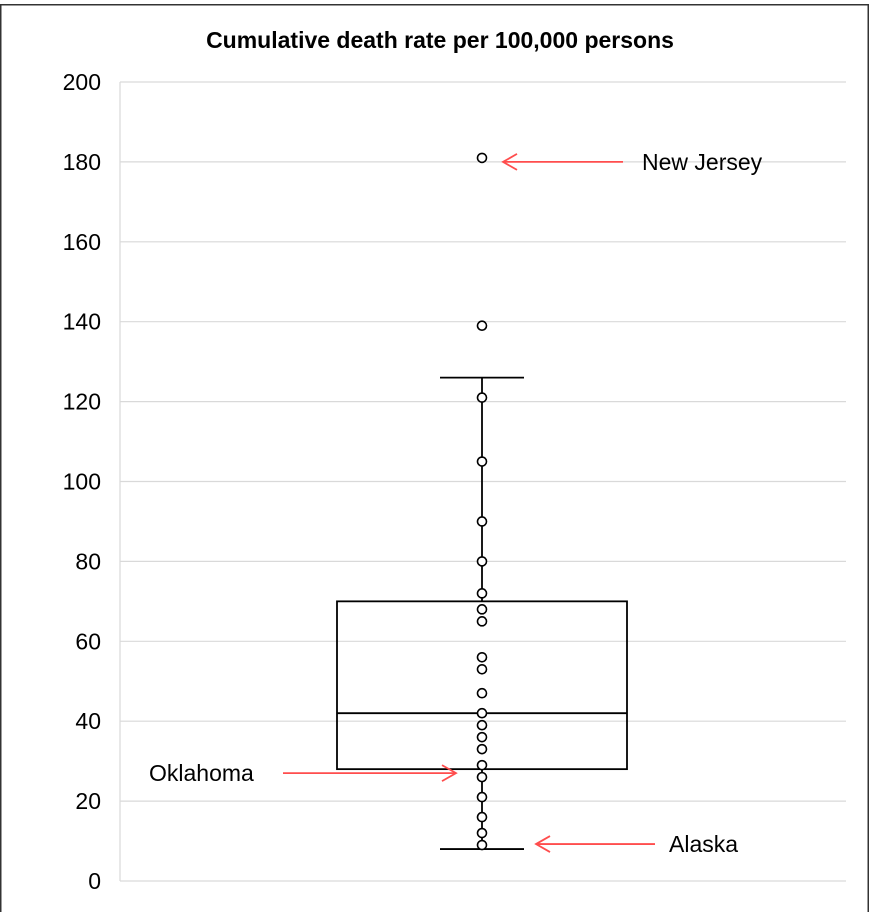  What do you see at coordinates (542, 844) in the screenshot?
I see `annotation-arrowhead-alaska` at bounding box center [542, 844].